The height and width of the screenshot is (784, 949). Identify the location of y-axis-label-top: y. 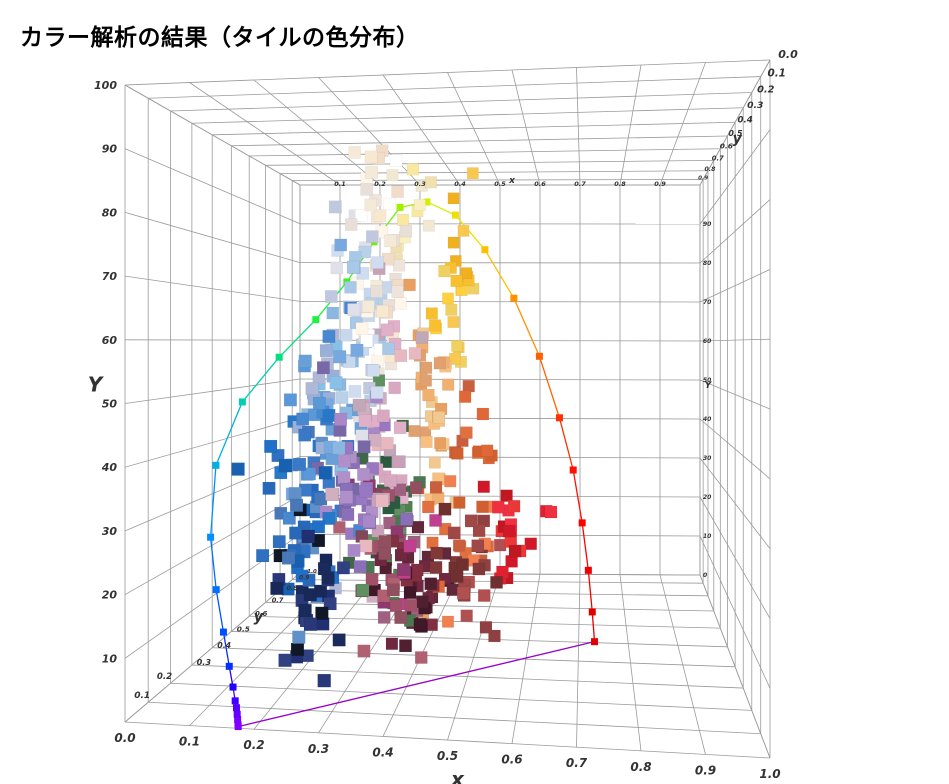
(738, 139).